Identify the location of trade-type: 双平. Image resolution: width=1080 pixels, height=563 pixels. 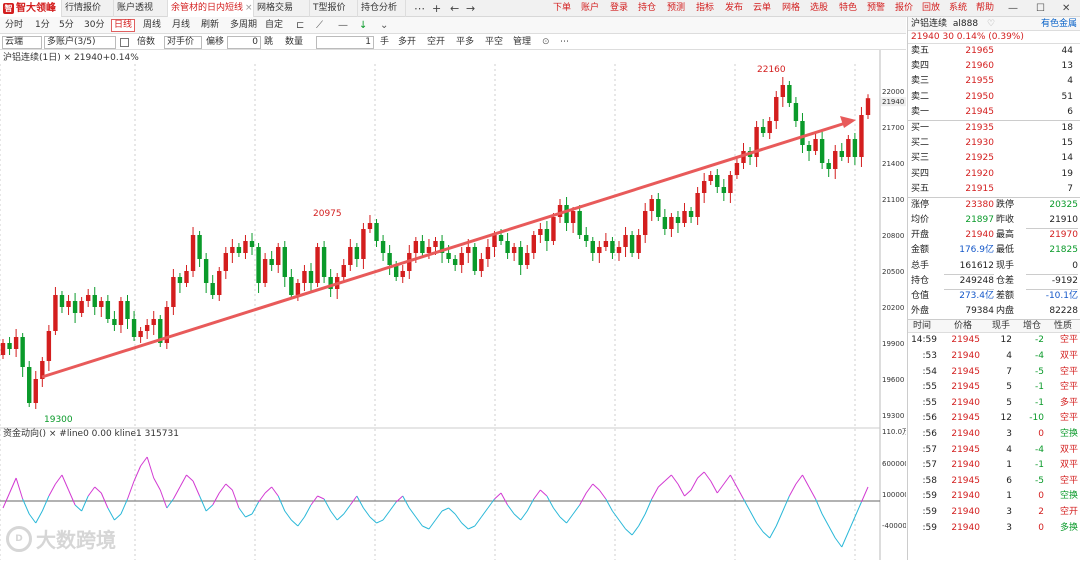
(1068, 449).